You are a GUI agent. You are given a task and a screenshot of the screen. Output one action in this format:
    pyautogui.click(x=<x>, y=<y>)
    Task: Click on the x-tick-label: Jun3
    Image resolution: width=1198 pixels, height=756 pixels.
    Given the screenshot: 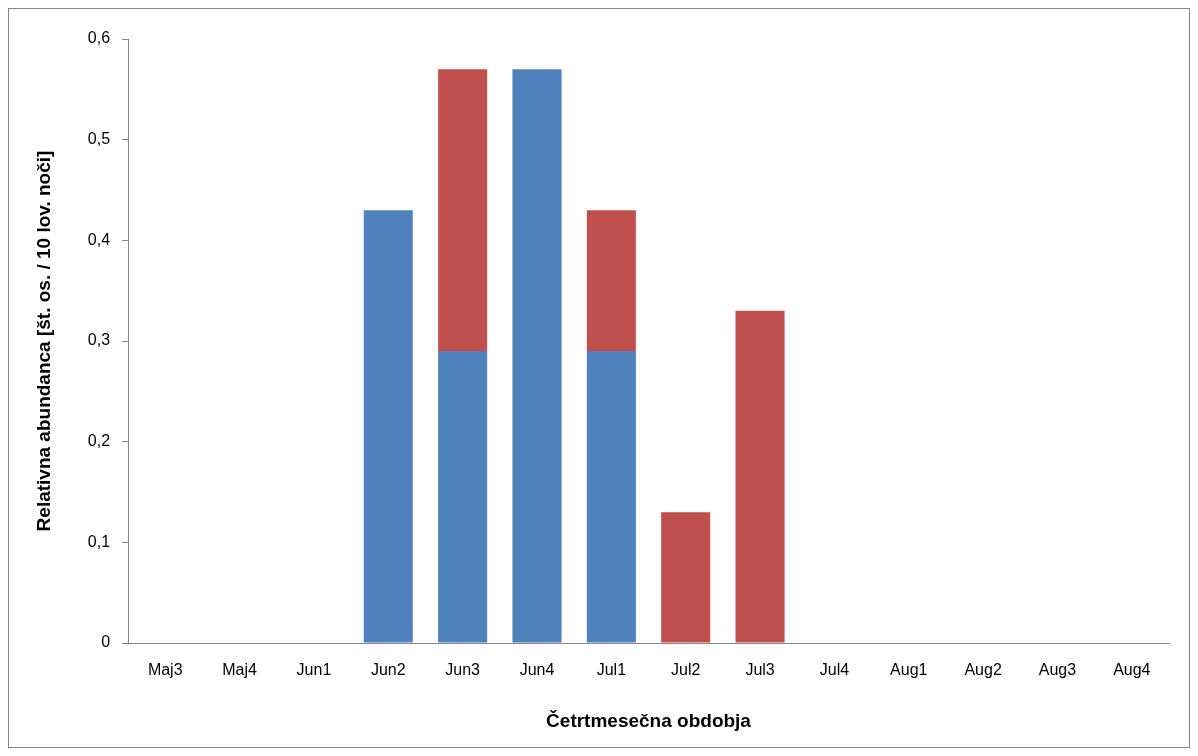 What is the action you would take?
    pyautogui.click(x=463, y=670)
    